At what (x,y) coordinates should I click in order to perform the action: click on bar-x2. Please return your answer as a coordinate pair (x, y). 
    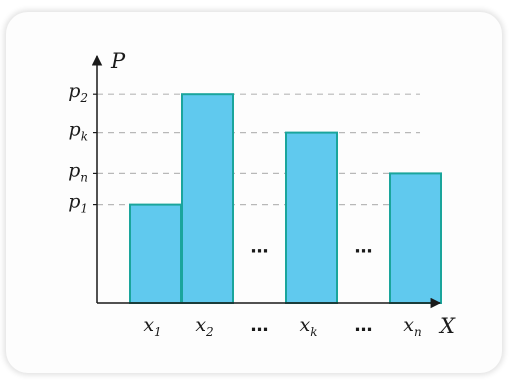
    Looking at the image, I should click on (207, 198).